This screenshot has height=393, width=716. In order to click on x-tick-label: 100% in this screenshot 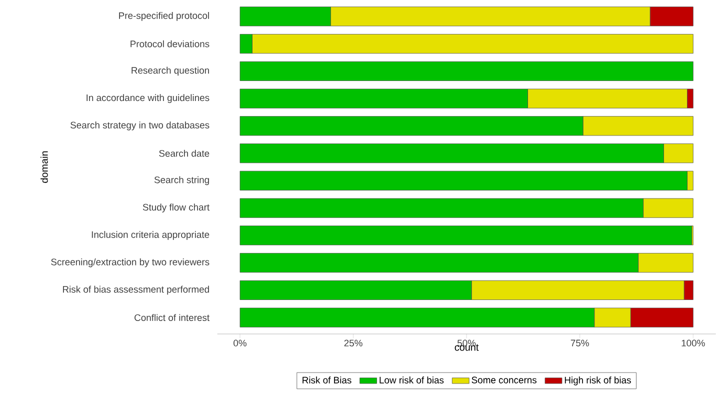, I will do `click(693, 343)`.